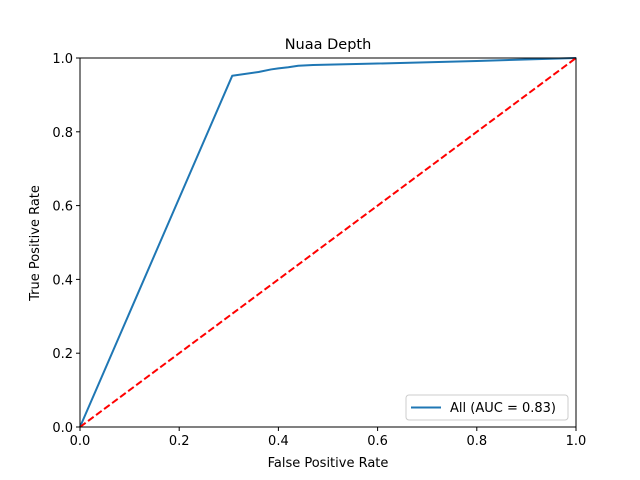 Image resolution: width=640 pixels, height=480 pixels. What do you see at coordinates (62, 280) in the screenshot?
I see `y-tick-label: 0.4` at bounding box center [62, 280].